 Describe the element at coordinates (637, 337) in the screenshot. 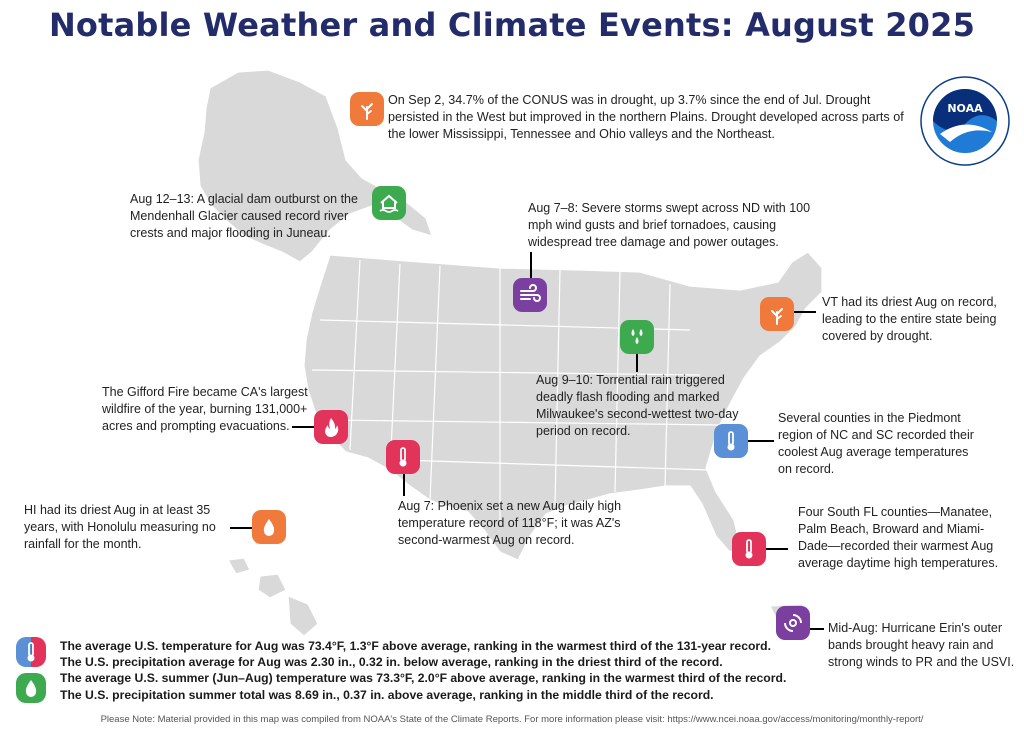

I see `heavy-rain-icon` at that location.